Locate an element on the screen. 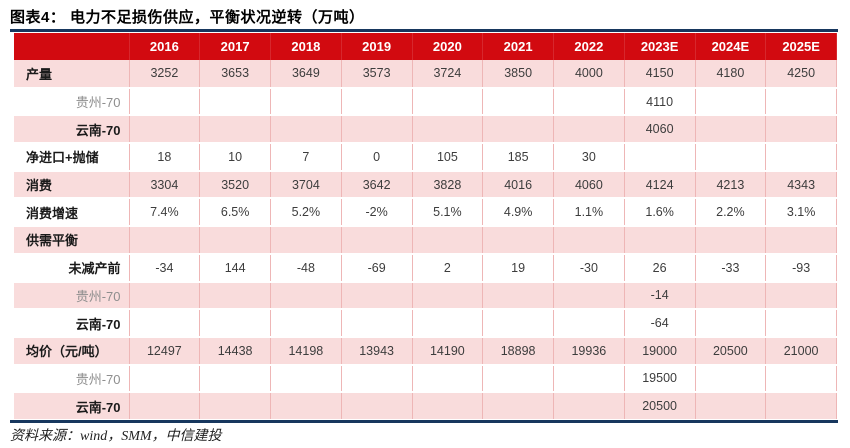 Image resolution: width=850 pixels, height=448 pixels. table-cell: 4180 is located at coordinates (731, 74).